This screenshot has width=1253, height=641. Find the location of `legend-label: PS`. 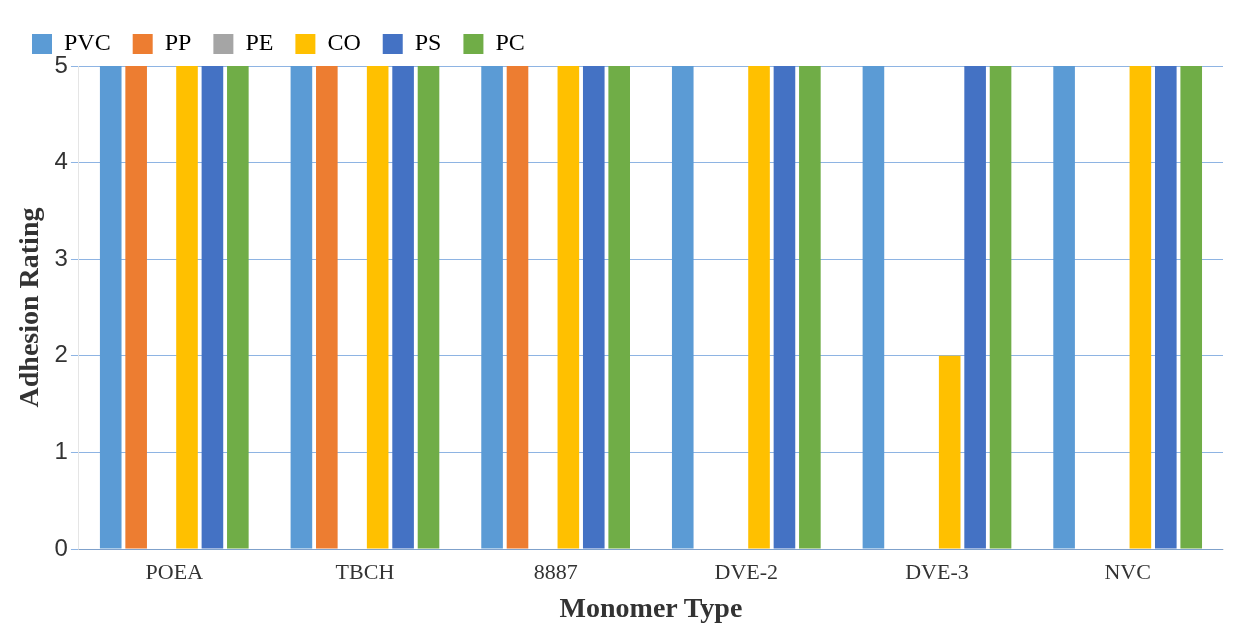

legend-label: PS is located at coordinates (428, 42).